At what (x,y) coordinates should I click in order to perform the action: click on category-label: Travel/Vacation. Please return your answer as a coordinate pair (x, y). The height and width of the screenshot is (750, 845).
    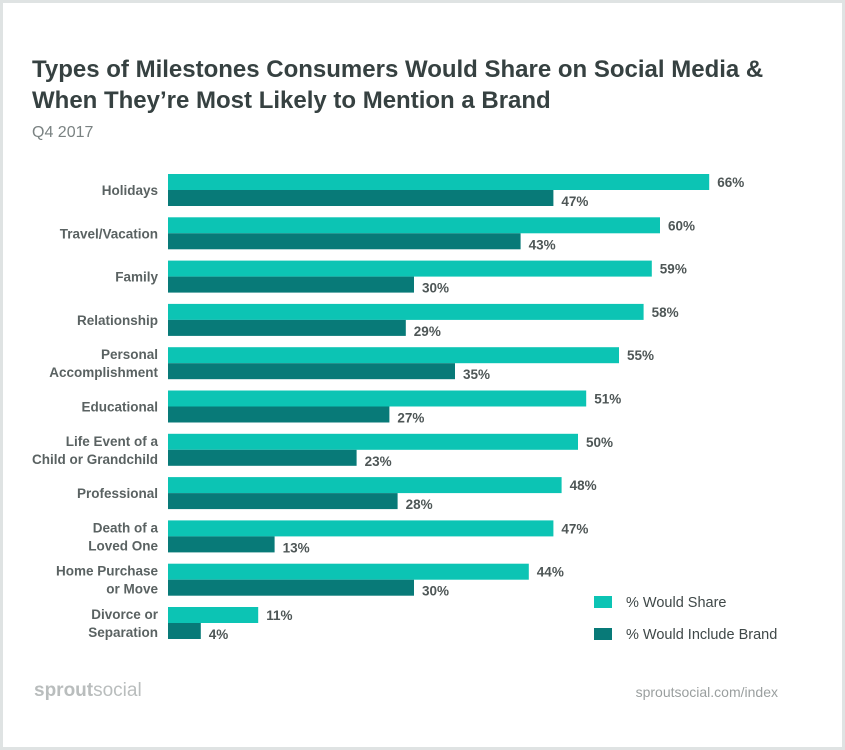
    Looking at the image, I should click on (109, 233).